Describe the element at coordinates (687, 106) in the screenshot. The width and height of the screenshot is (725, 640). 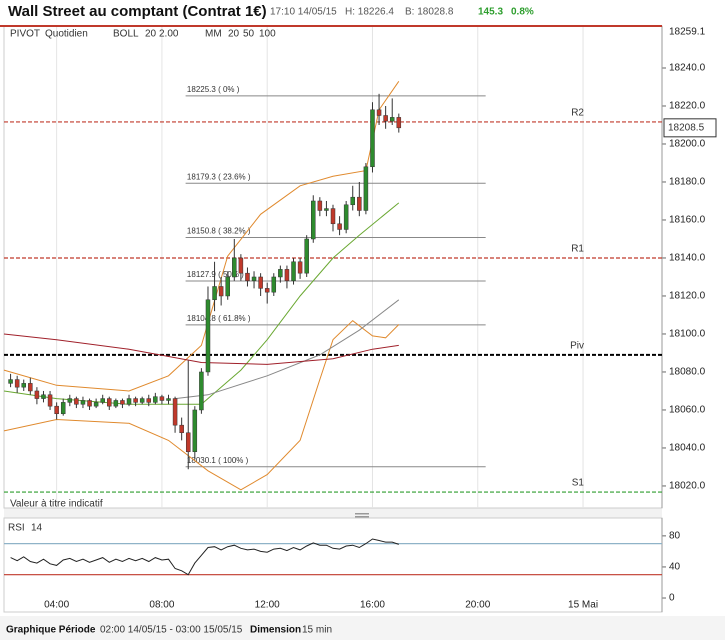
I see `y-tick-label: 18220.0` at that location.